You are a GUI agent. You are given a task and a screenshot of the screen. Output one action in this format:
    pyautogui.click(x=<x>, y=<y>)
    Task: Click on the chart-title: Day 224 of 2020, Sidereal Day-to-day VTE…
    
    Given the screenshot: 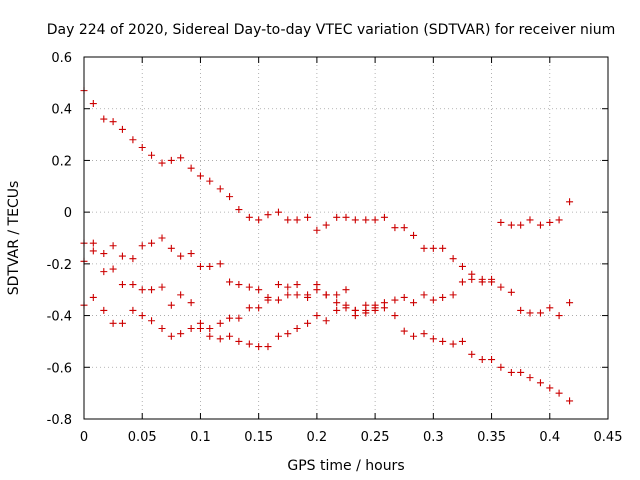 What is the action you would take?
    pyautogui.click(x=331, y=30)
    